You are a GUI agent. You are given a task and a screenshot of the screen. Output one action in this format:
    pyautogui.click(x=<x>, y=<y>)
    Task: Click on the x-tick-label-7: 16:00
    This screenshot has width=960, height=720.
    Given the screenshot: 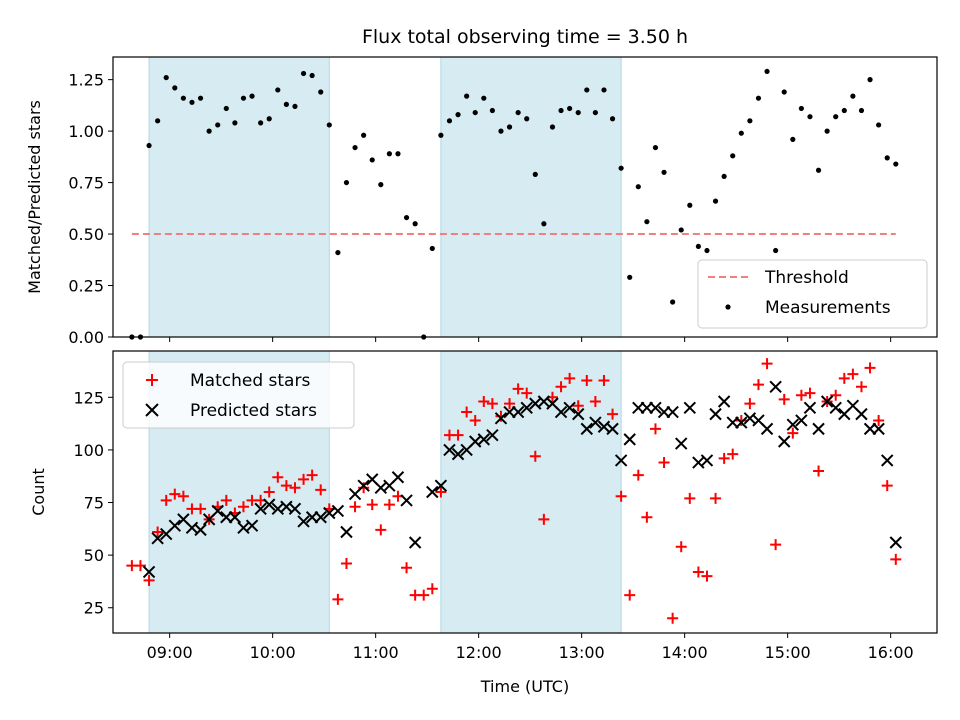 What is the action you would take?
    pyautogui.click(x=891, y=652)
    